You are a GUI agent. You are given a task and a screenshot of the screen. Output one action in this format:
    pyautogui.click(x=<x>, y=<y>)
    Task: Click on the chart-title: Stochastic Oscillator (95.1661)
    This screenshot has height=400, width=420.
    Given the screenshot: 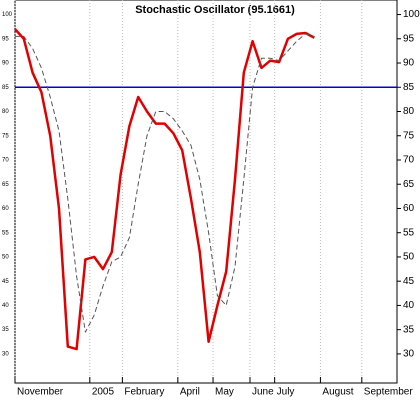 What is the action you would take?
    pyautogui.click(x=215, y=10)
    